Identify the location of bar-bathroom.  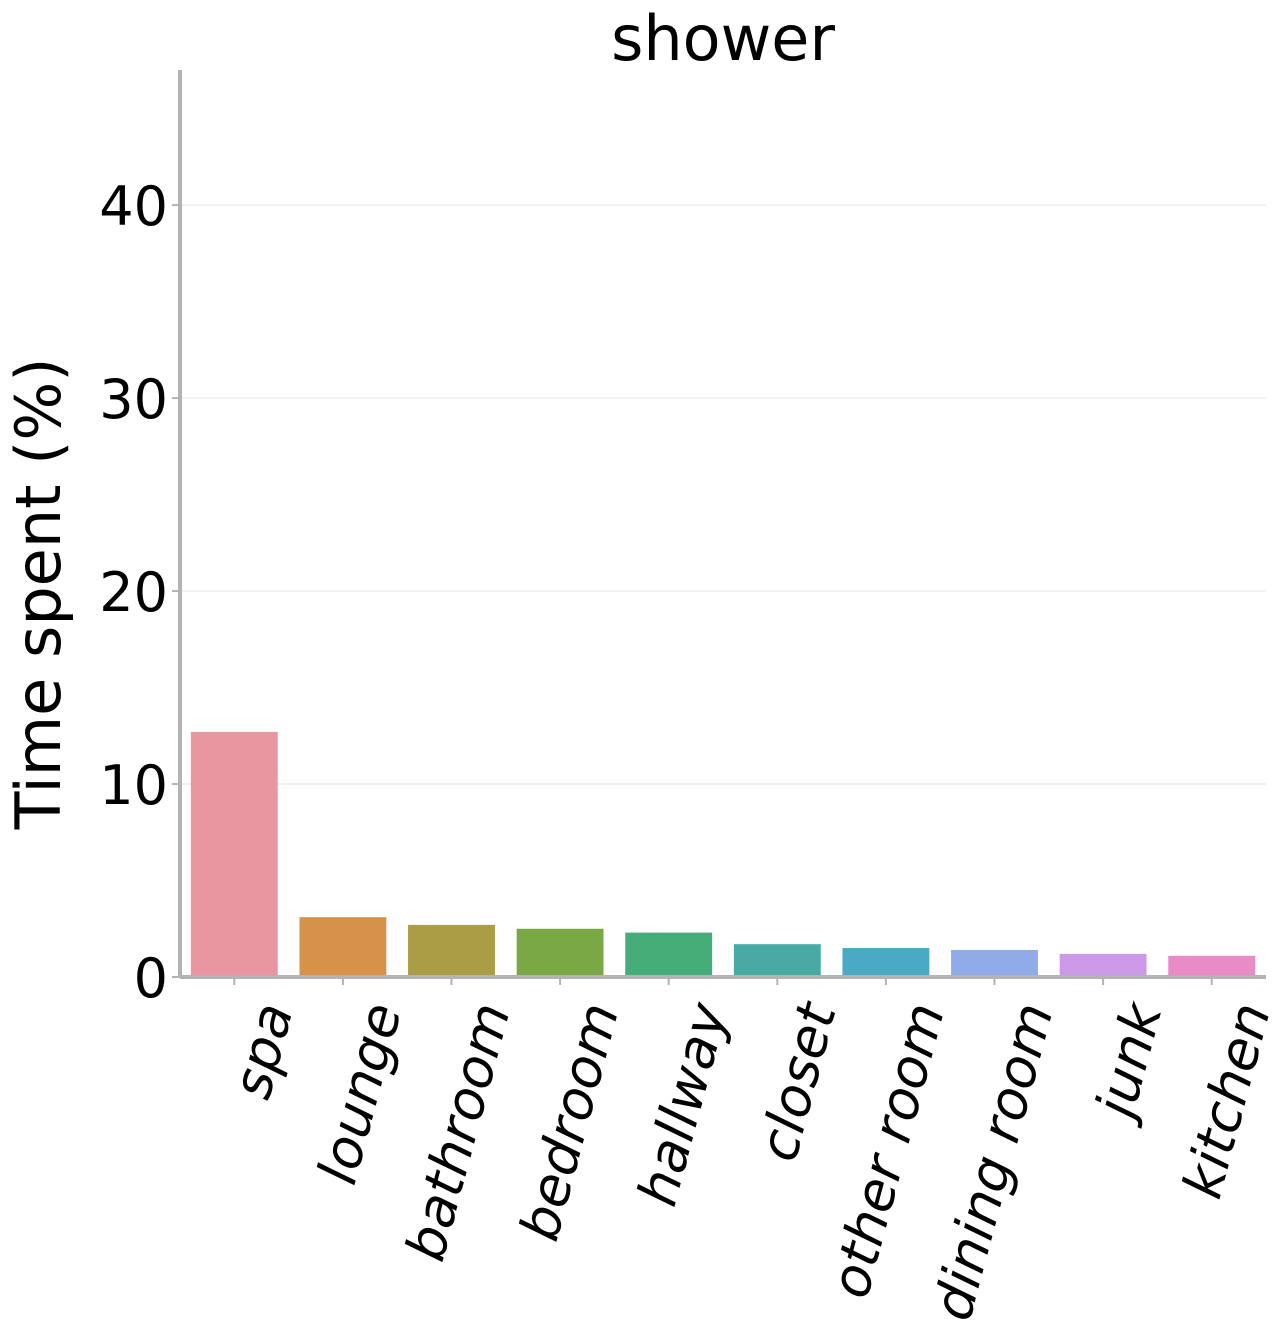
(451, 950).